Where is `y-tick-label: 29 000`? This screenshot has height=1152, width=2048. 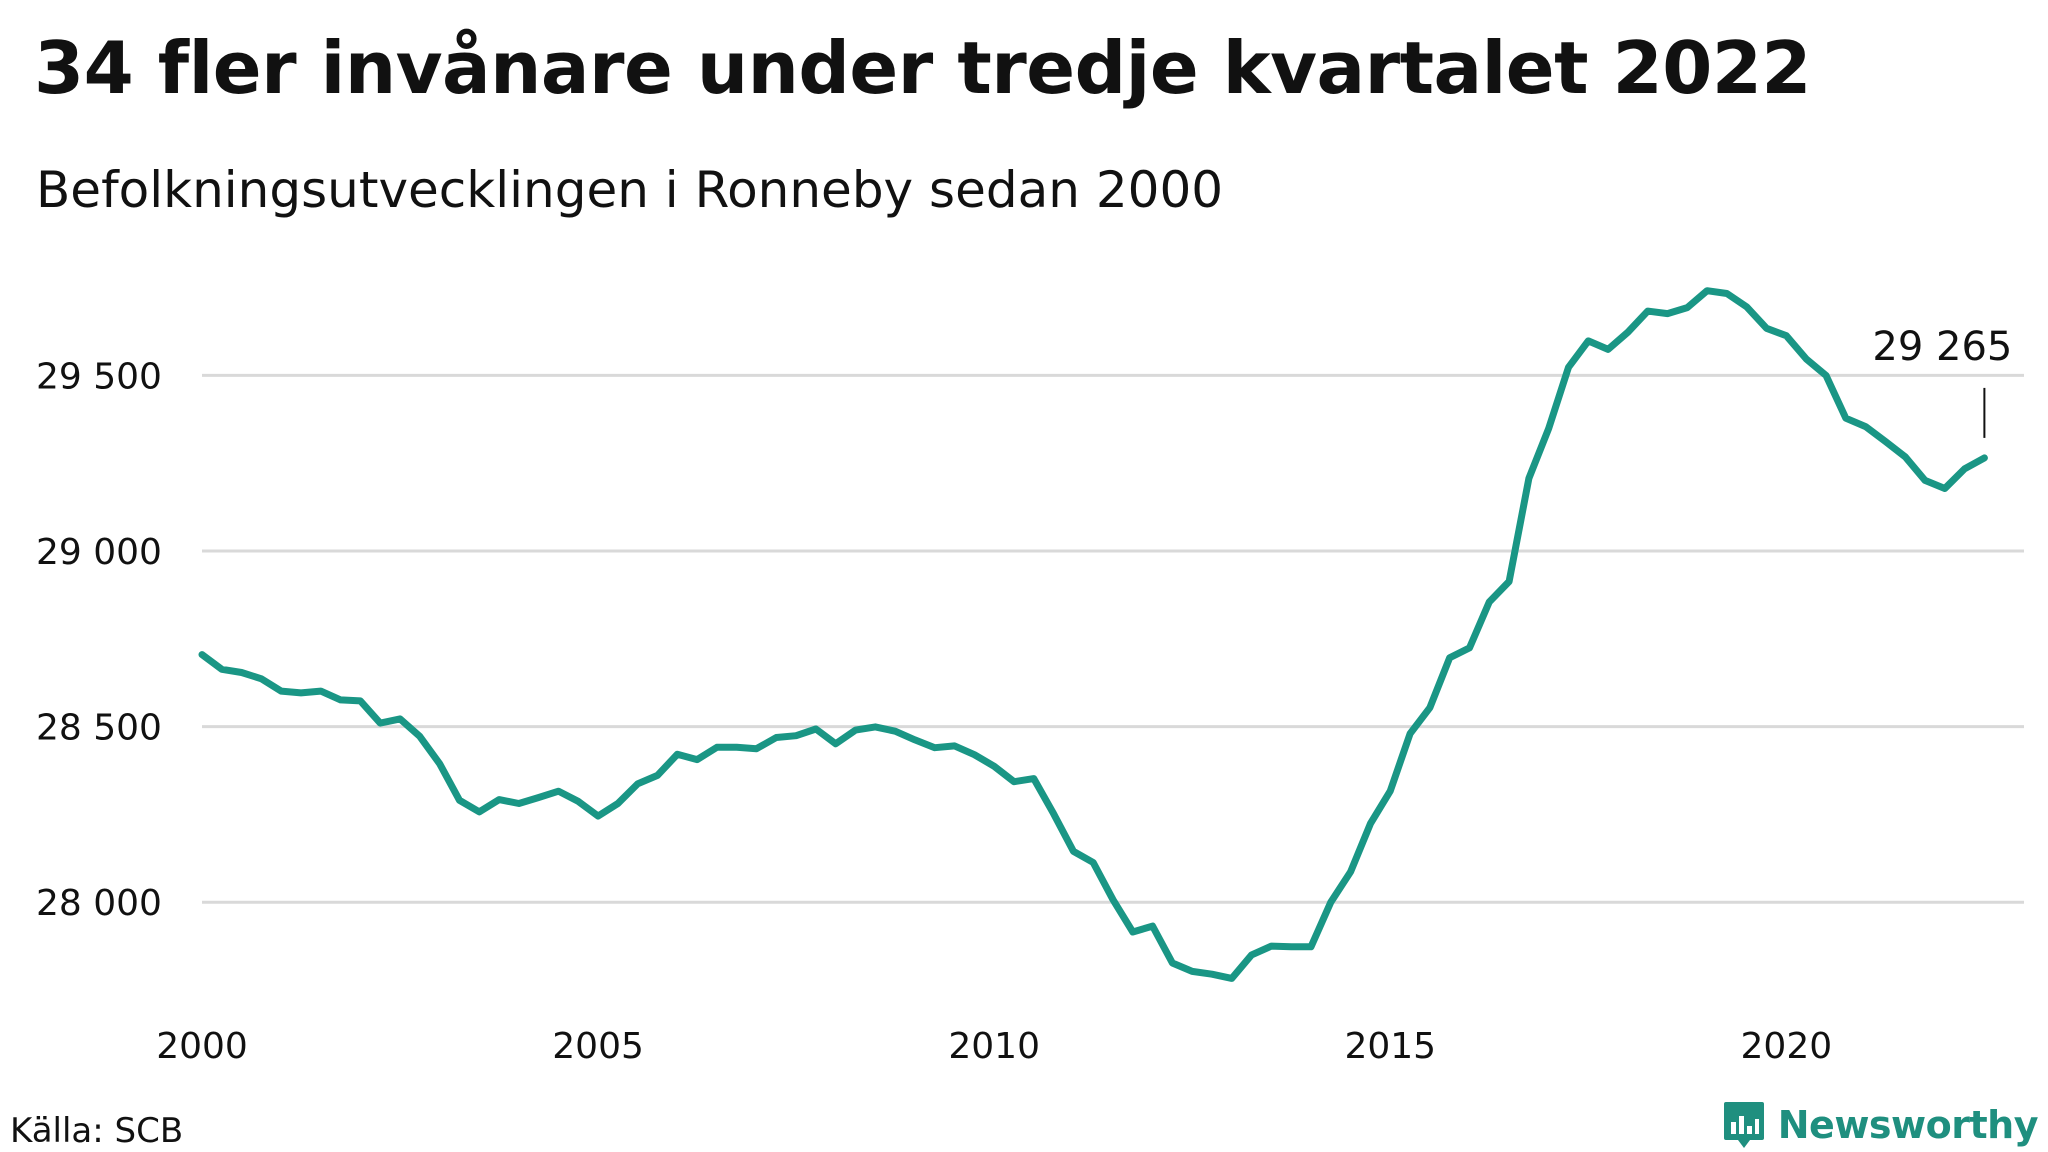
y-tick-label: 29 000 is located at coordinates (99, 552).